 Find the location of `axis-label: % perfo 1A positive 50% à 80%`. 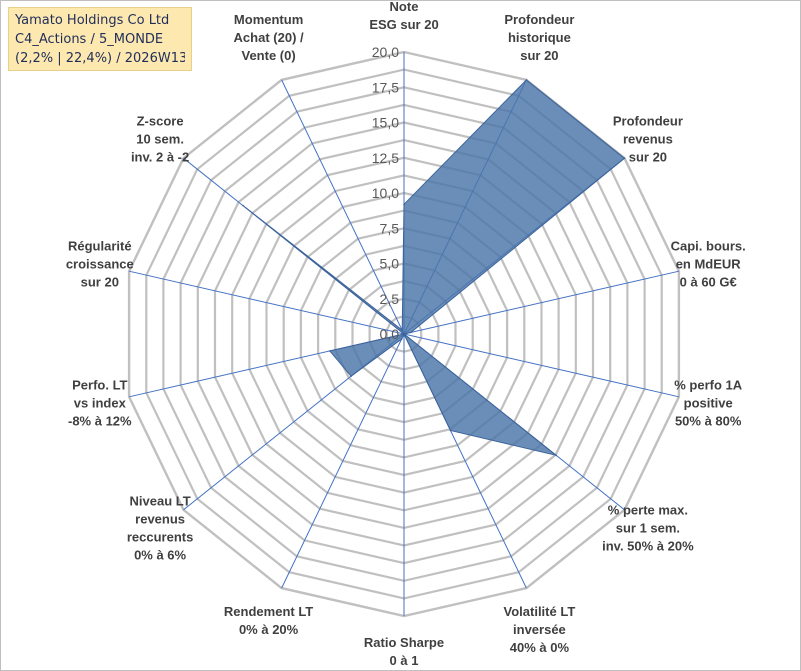

axis-label: % perfo 1A positive 50% à 80% is located at coordinates (708, 402).